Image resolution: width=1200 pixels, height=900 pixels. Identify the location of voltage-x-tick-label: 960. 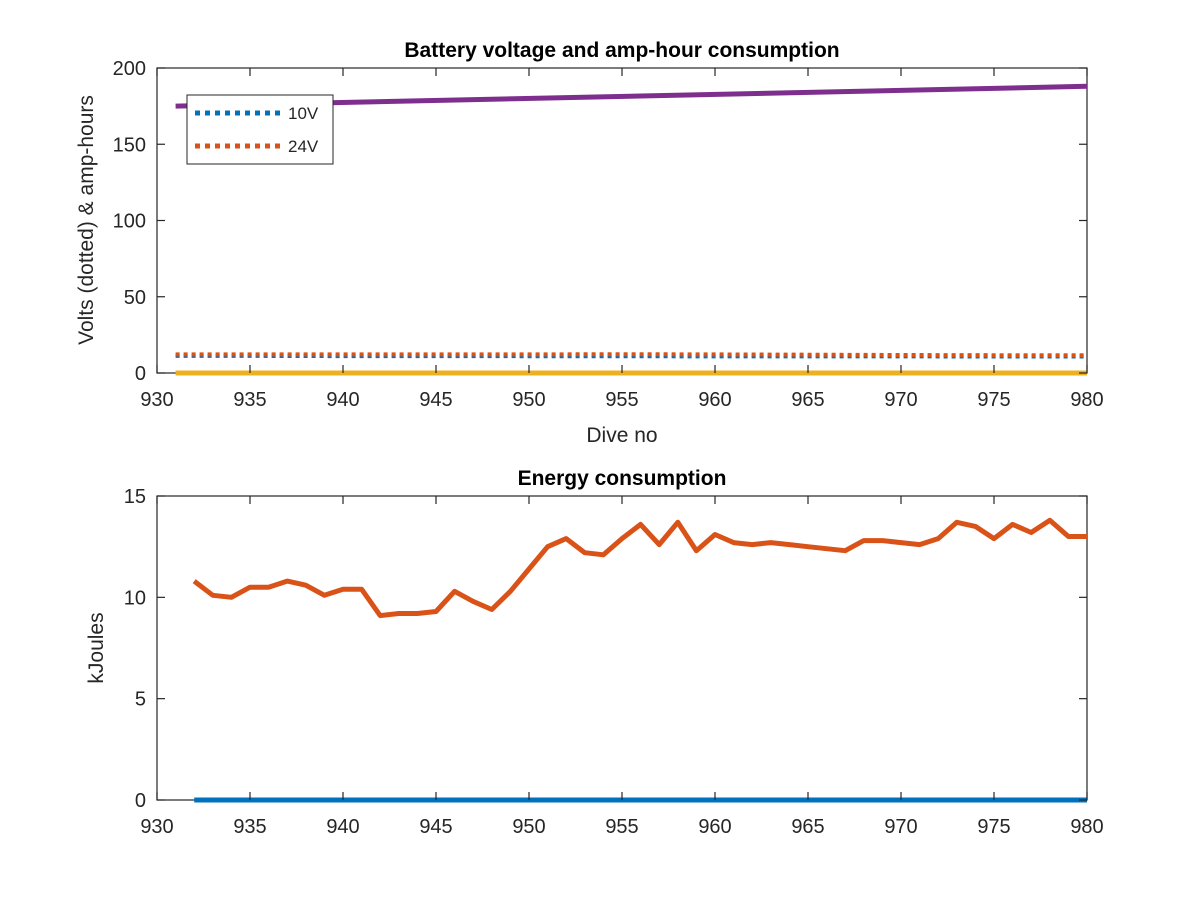
(714, 400).